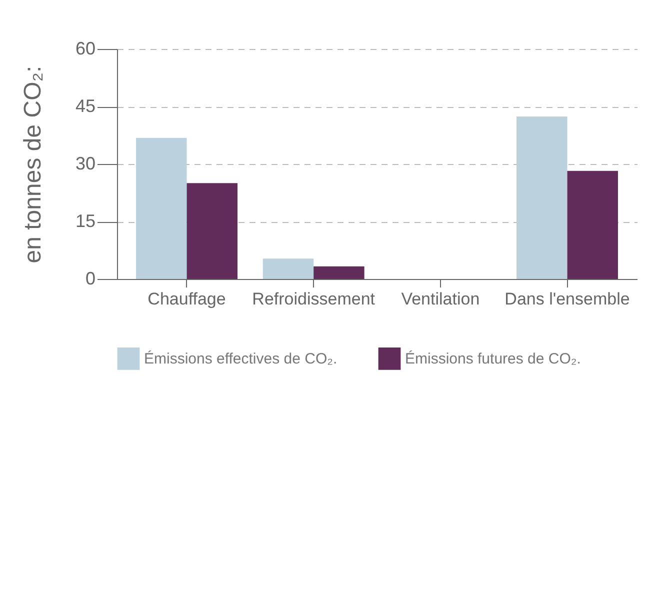  What do you see at coordinates (85, 48) in the screenshot?
I see `y-tick-label: 60` at bounding box center [85, 48].